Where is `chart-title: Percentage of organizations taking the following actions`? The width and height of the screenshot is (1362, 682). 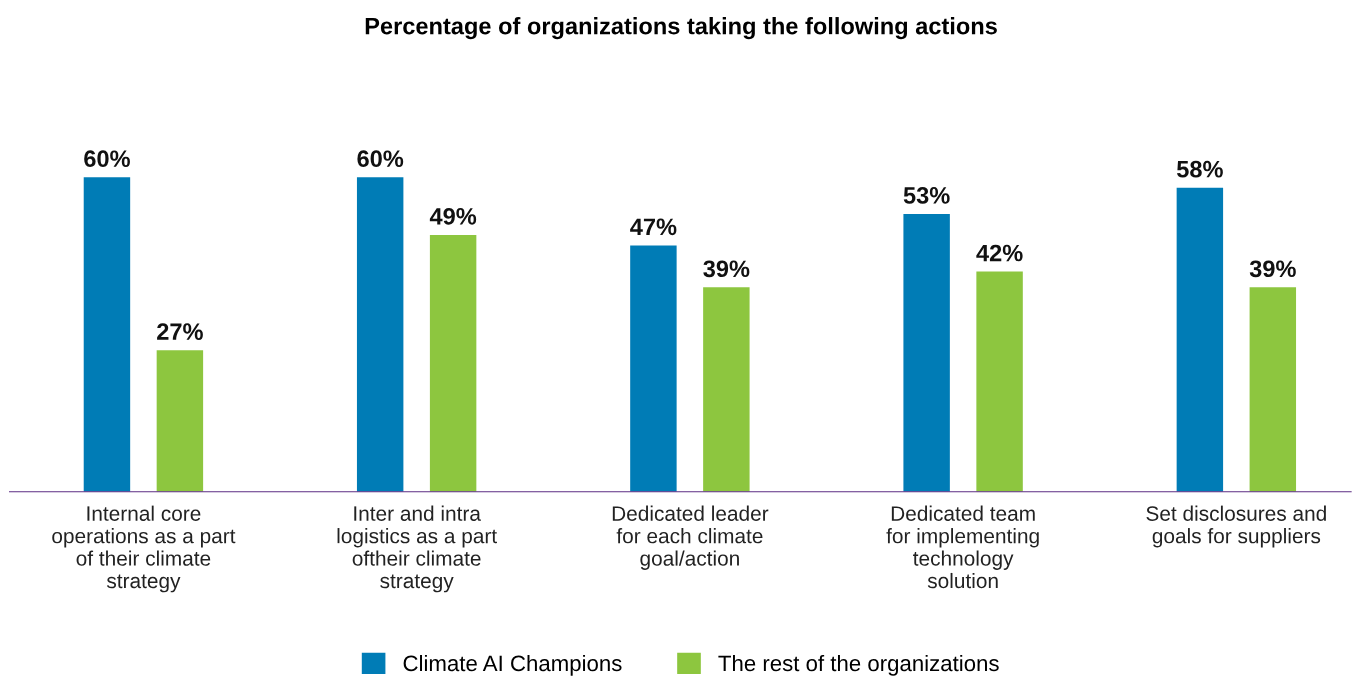 chart-title: Percentage of organizations taking the following actions is located at coordinates (681, 28).